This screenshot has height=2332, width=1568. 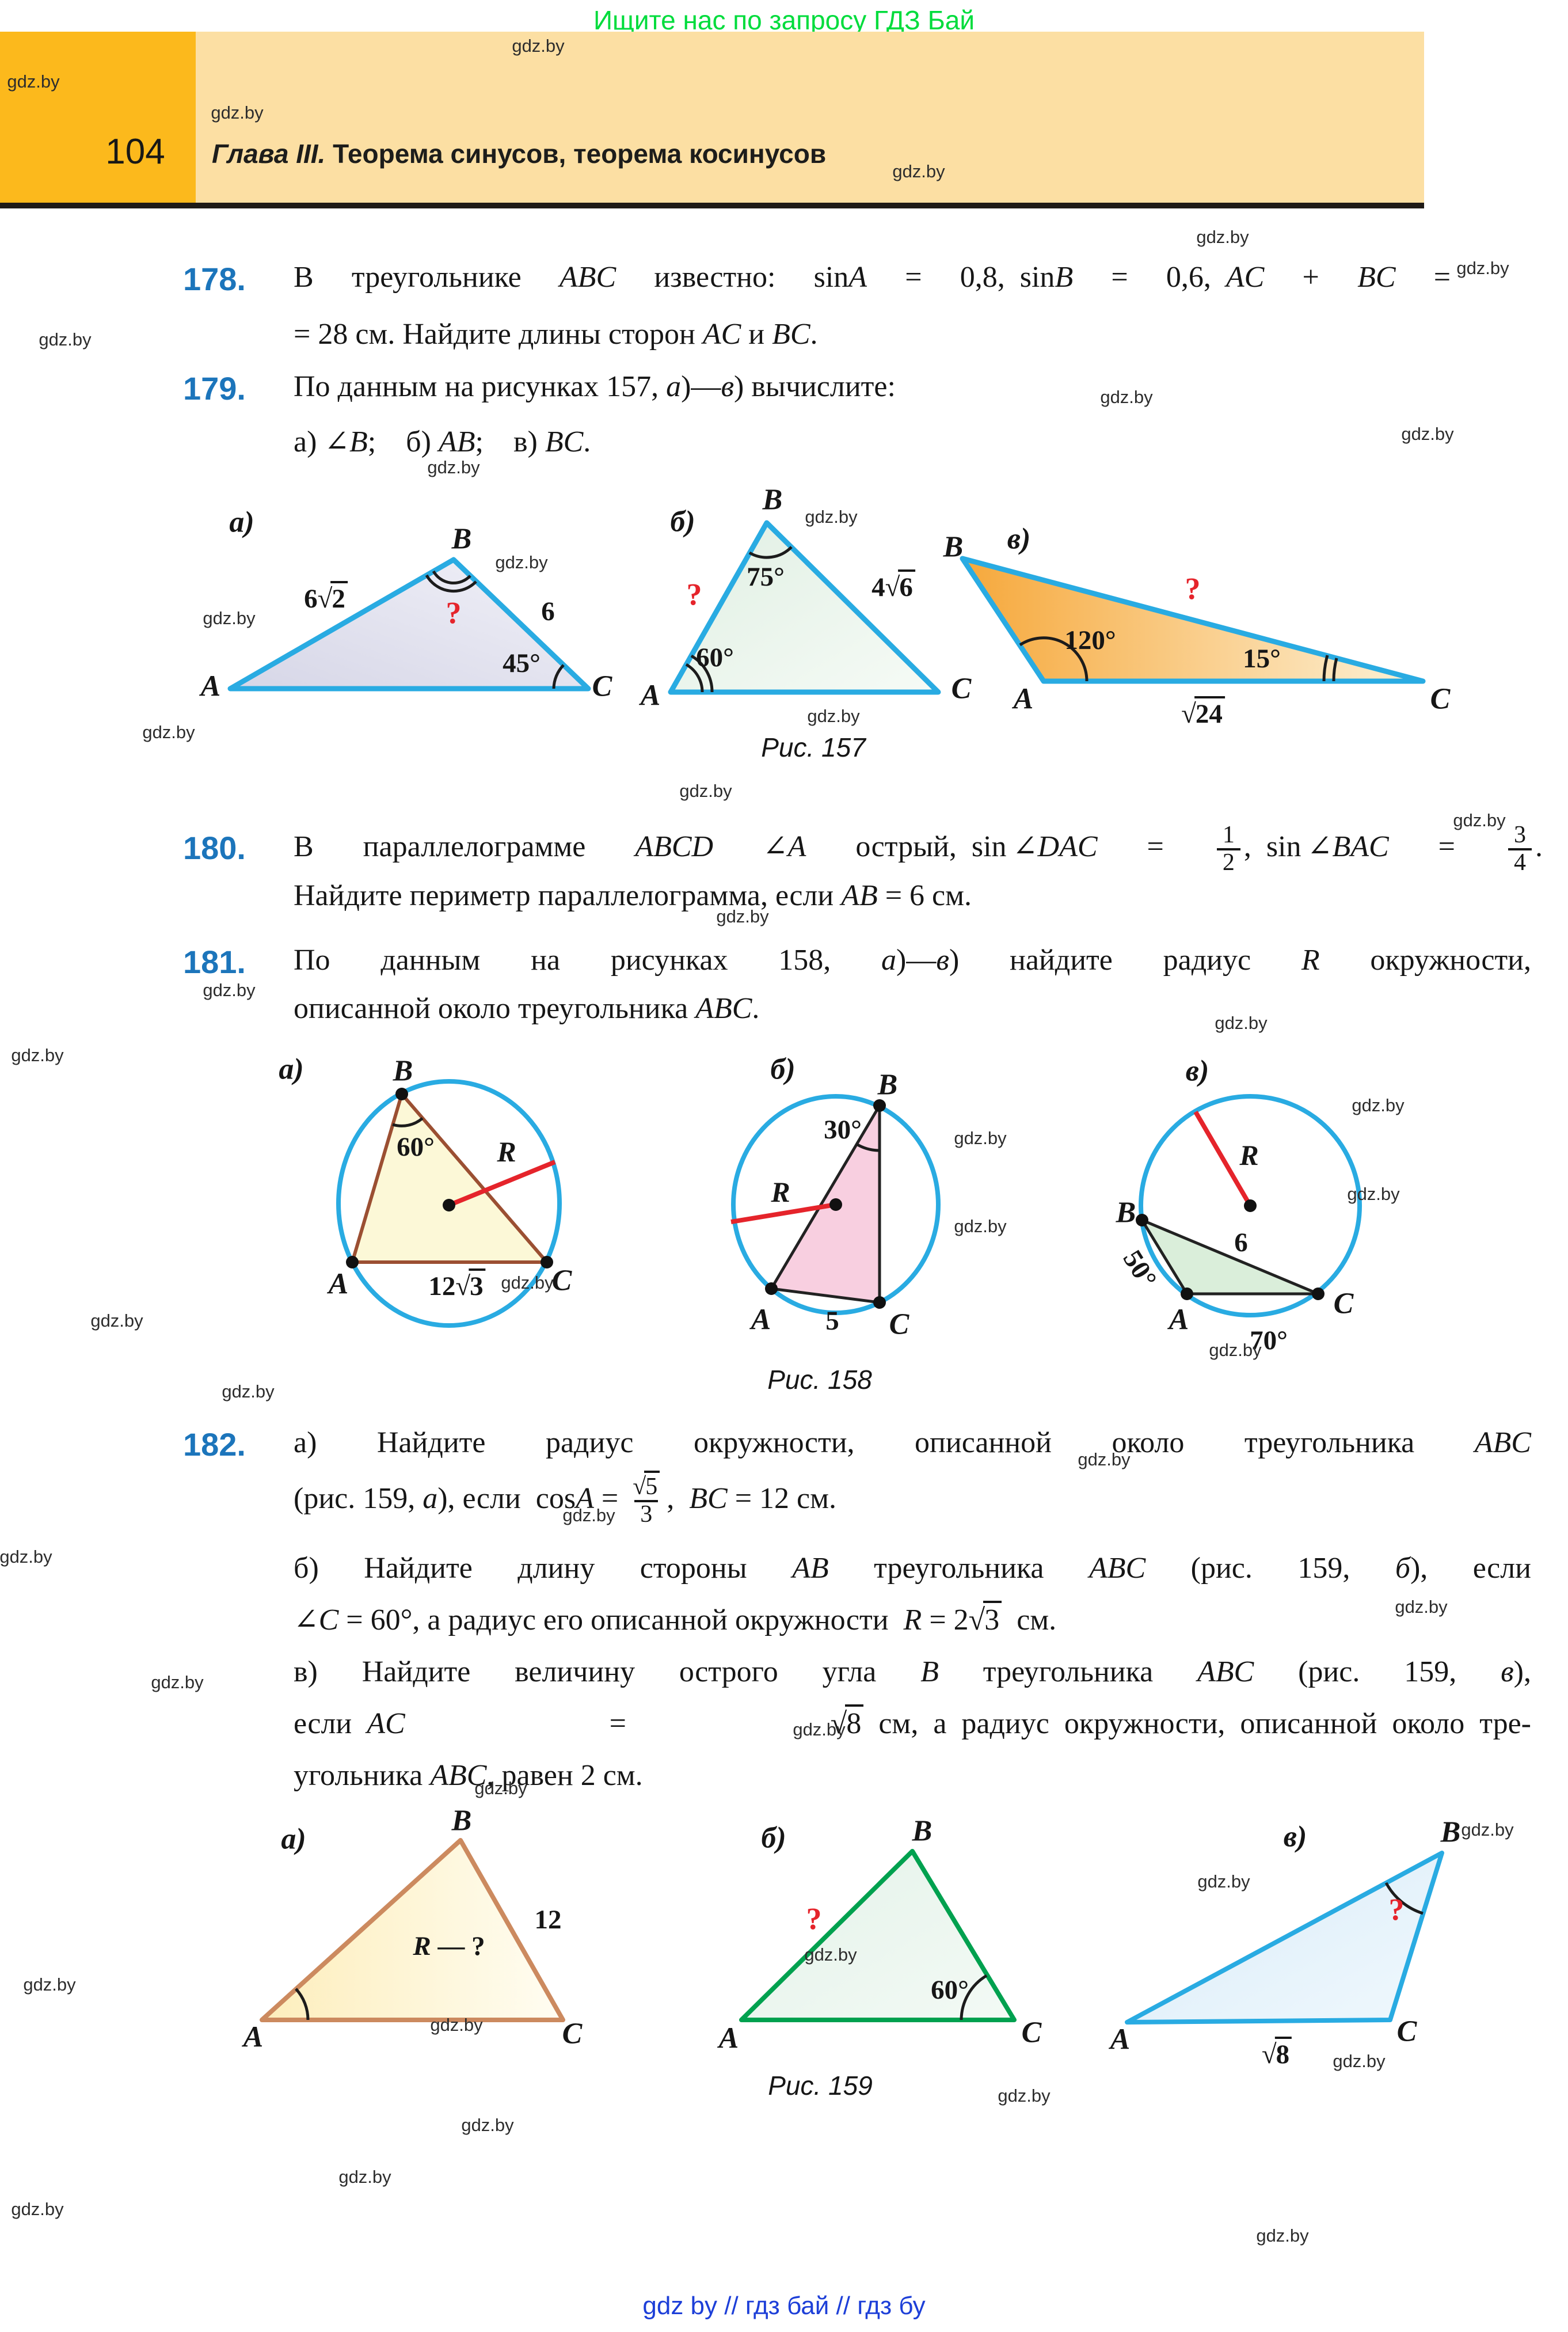 I want to click on figure-value-label: 4√6, so click(x=893, y=586).